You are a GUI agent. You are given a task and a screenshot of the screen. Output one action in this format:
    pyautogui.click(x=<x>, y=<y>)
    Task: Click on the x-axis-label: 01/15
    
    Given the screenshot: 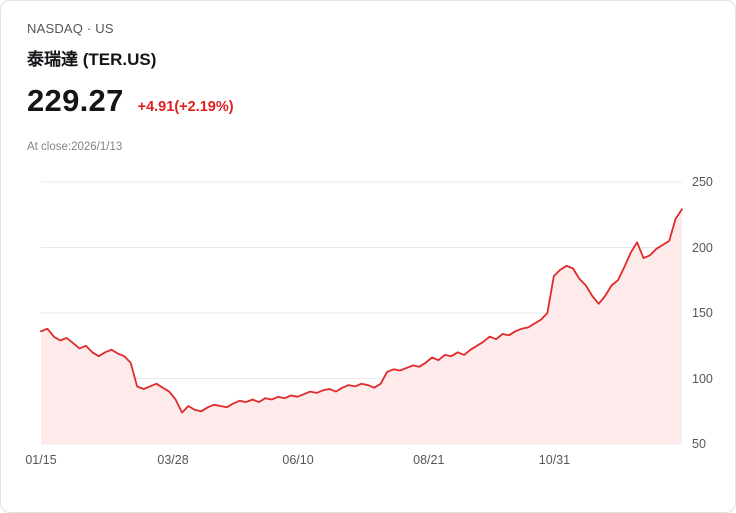 What is the action you would take?
    pyautogui.click(x=41, y=460)
    